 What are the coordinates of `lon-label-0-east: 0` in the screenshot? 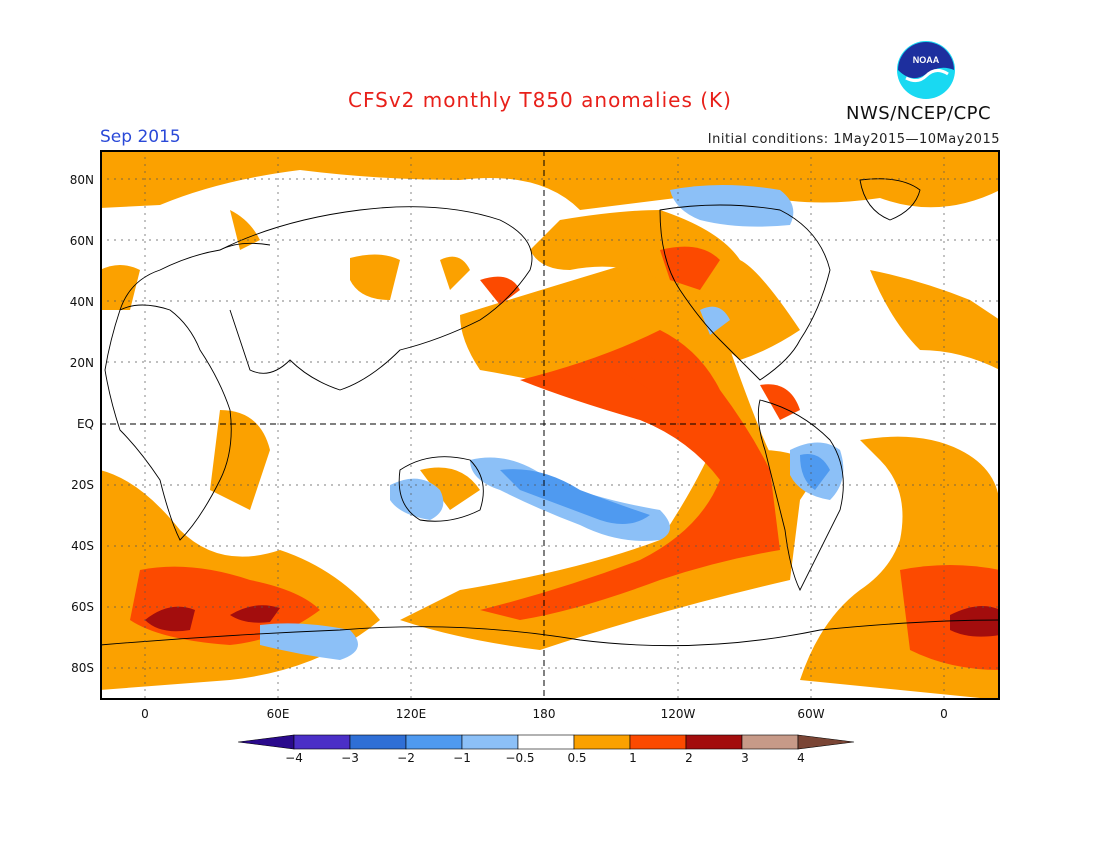 It's located at (944, 714).